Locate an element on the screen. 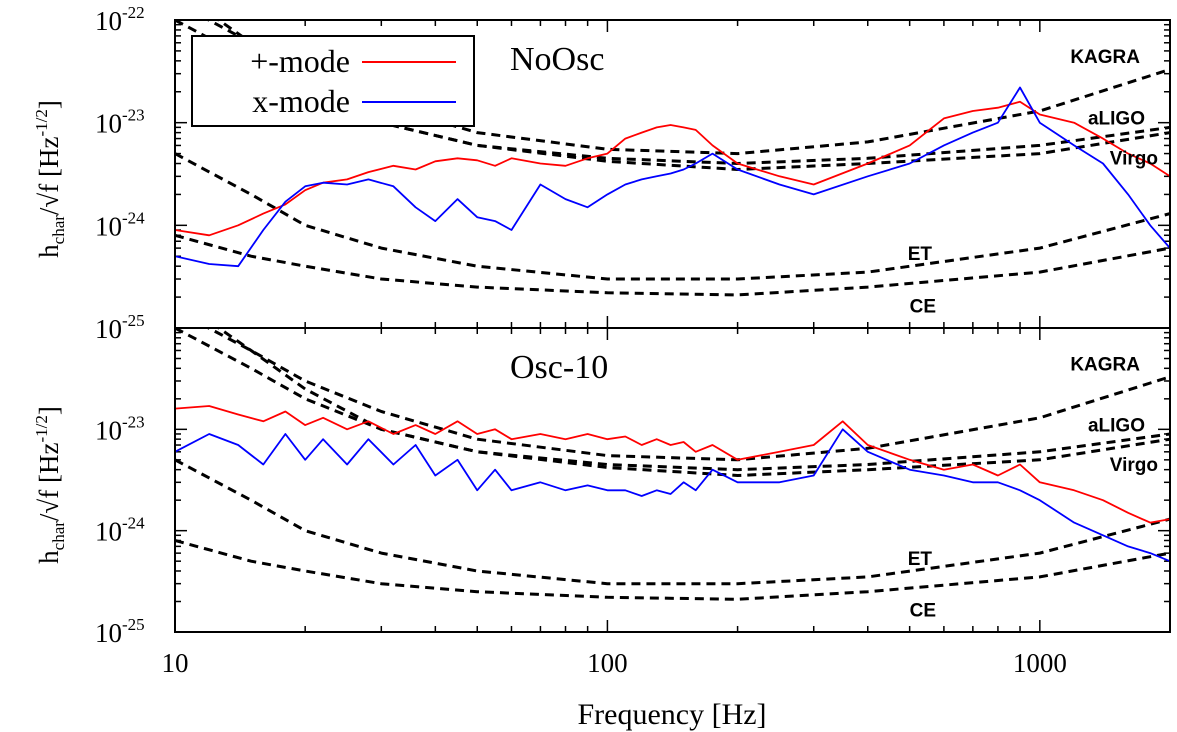 This screenshot has width=1177, height=732. legend: +-mode x-mode is located at coordinates (333, 81).